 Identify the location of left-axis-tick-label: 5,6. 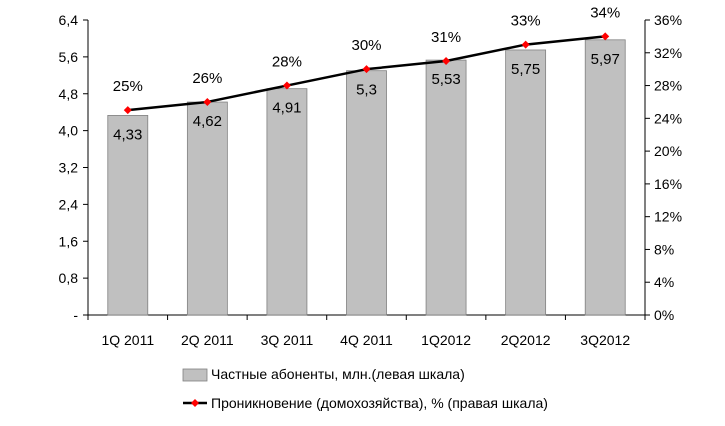
(69, 57).